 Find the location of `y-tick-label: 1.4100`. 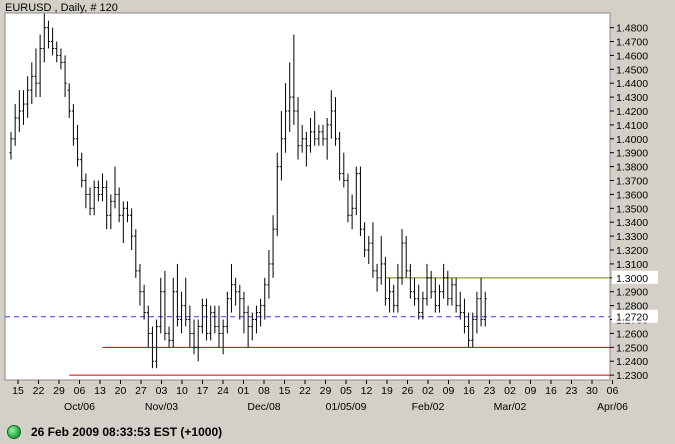

y-tick-label: 1.4100 is located at coordinates (632, 126).